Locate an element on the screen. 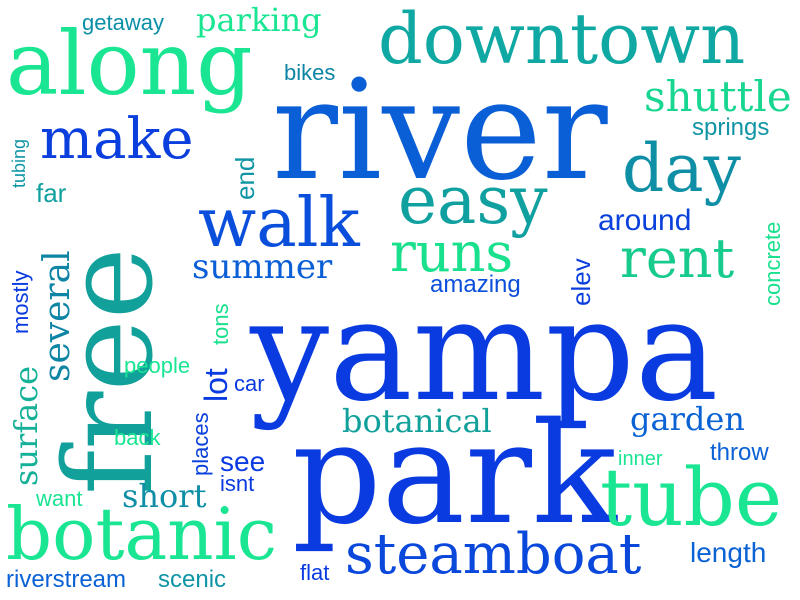 Image resolution: width=800 pixels, height=600 pixels. word-tubing: tubing is located at coordinates (19, 163).